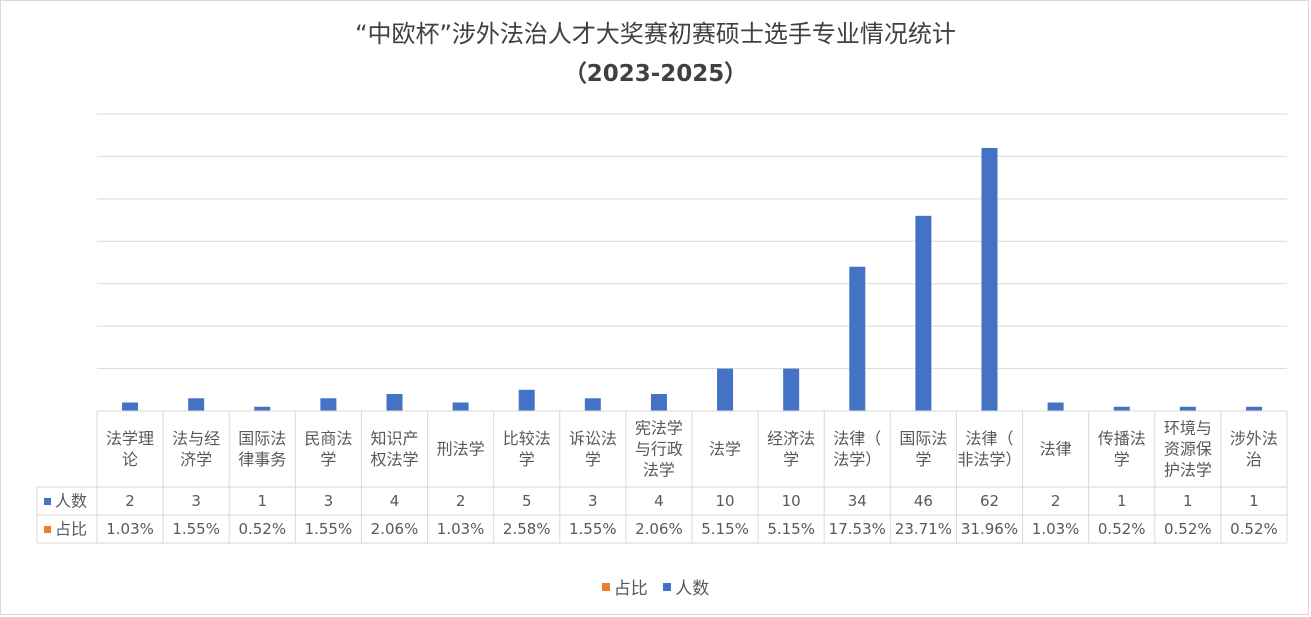 This screenshot has width=1311, height=617. Describe the element at coordinates (791, 438) in the screenshot. I see `category-label: 经济法` at that location.